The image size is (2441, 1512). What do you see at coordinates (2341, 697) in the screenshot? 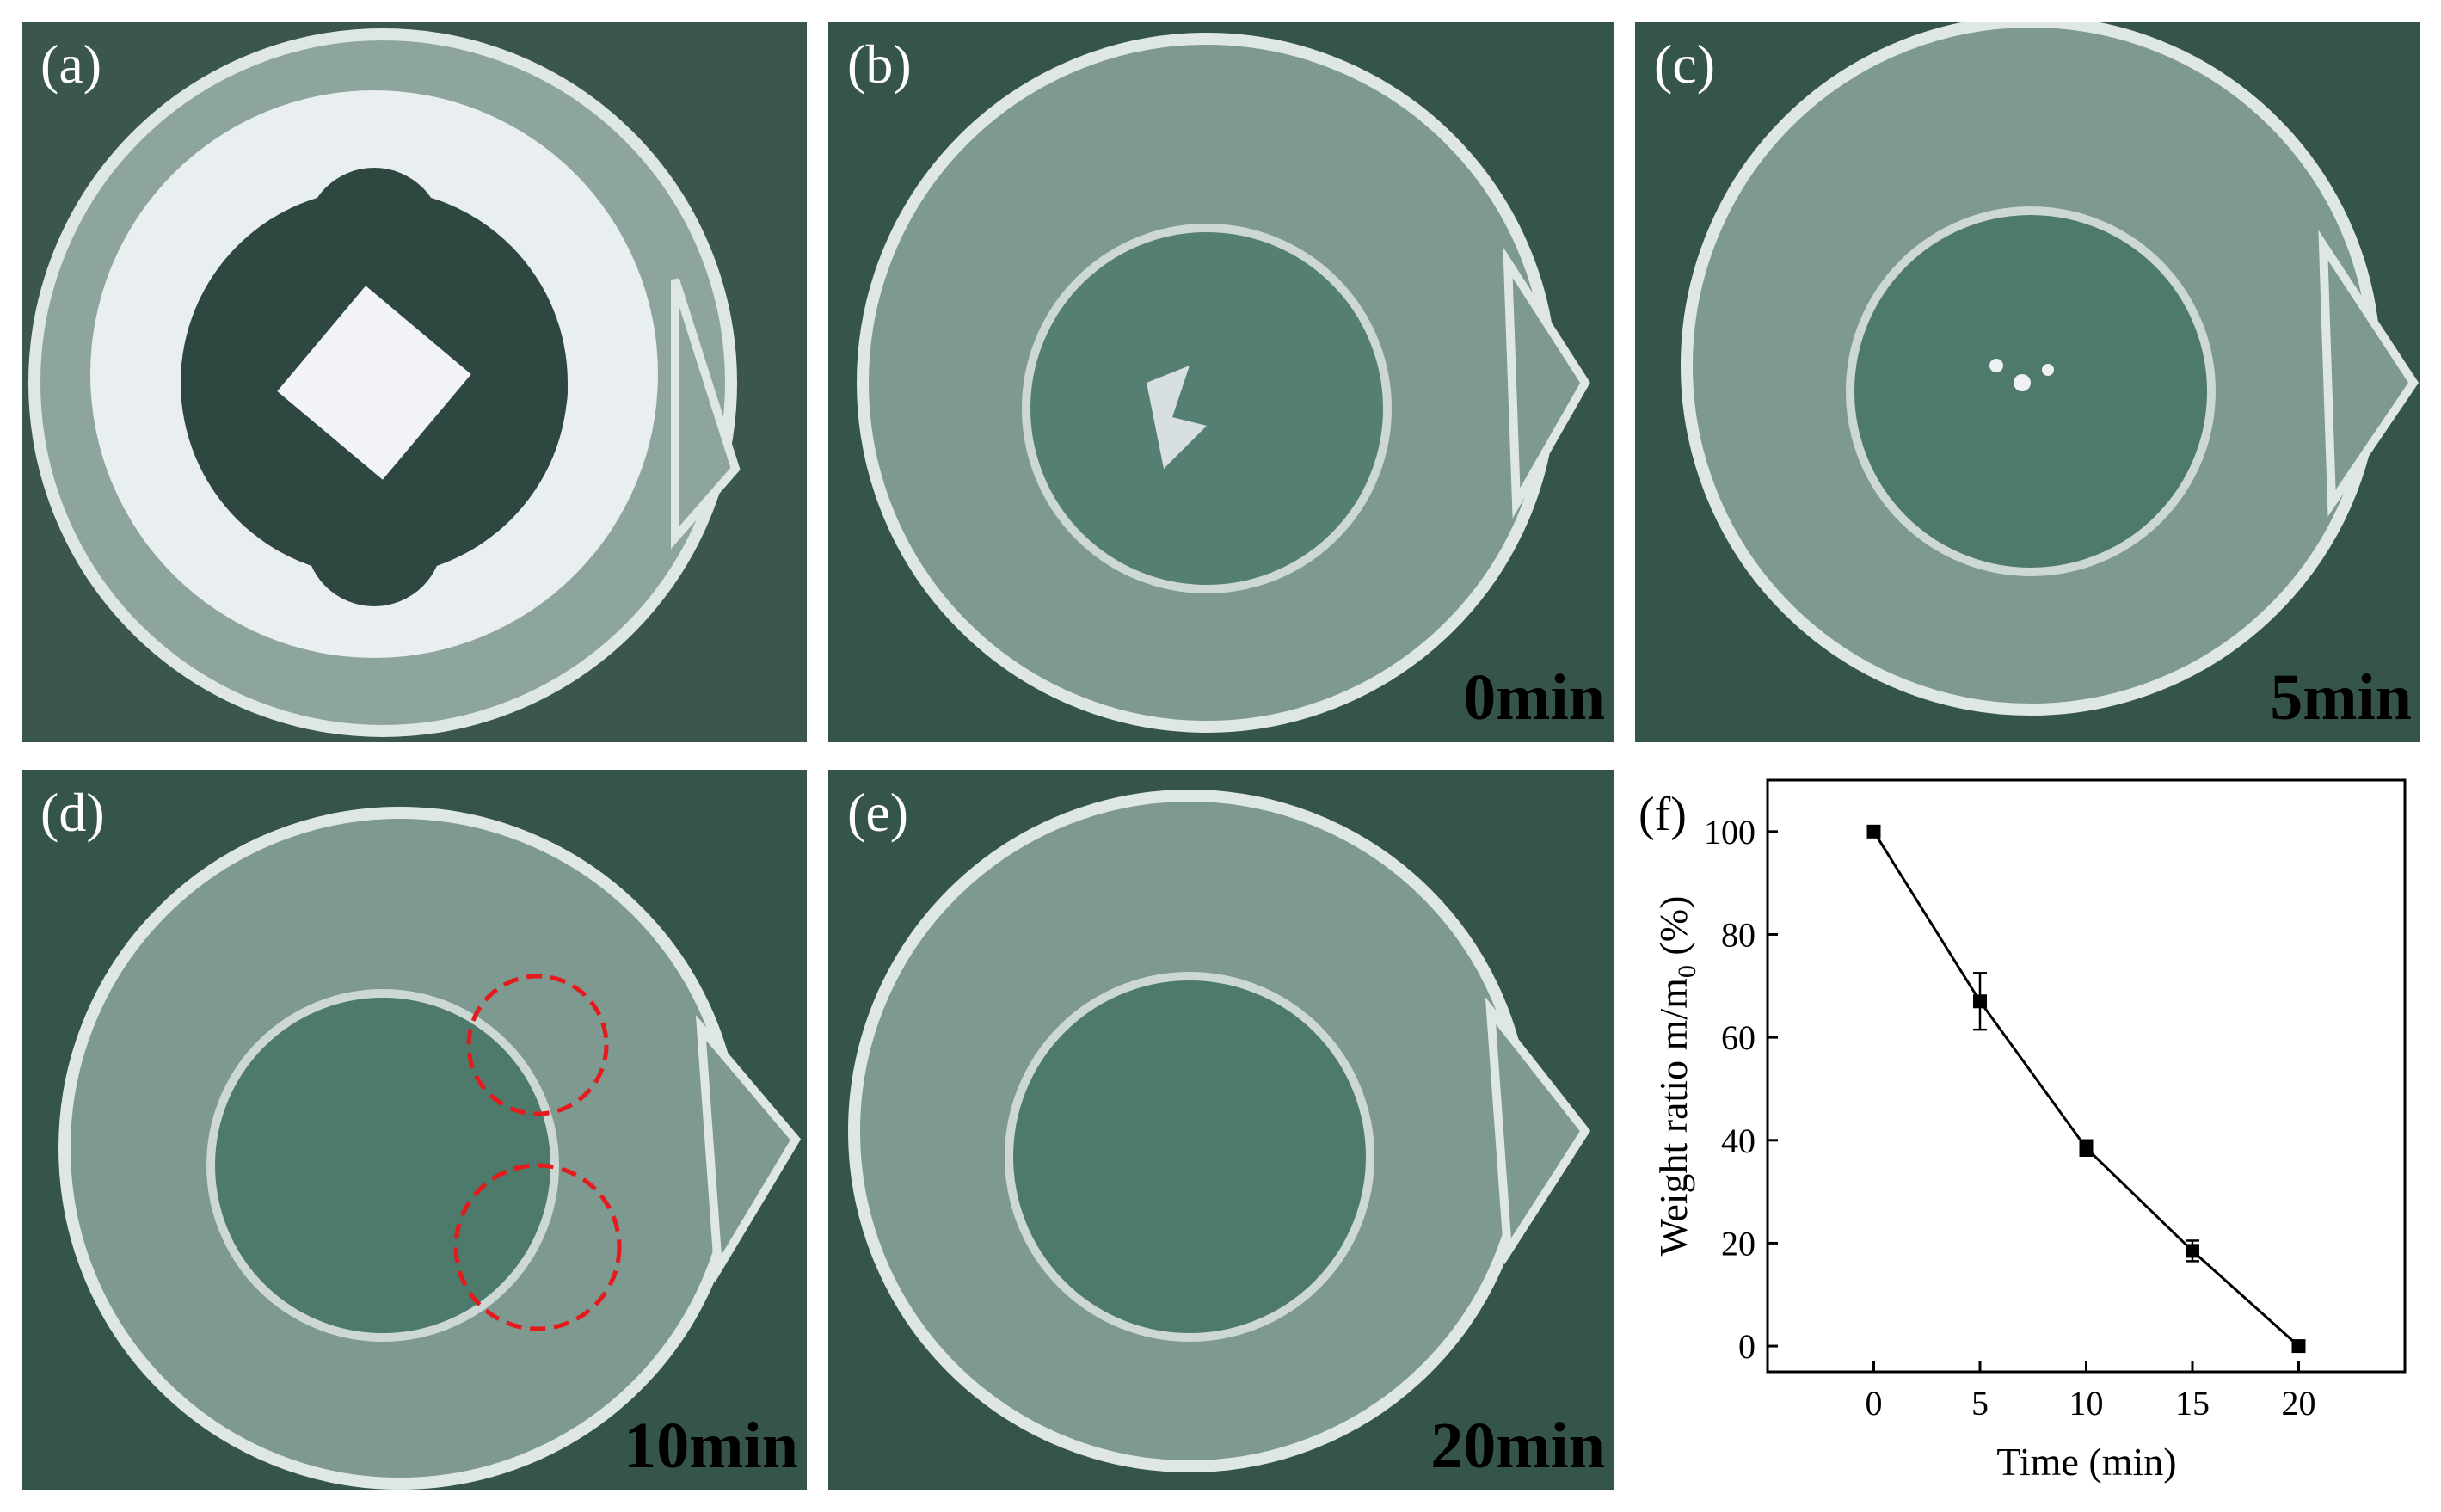
I see `time-label-c: 5min` at bounding box center [2341, 697].